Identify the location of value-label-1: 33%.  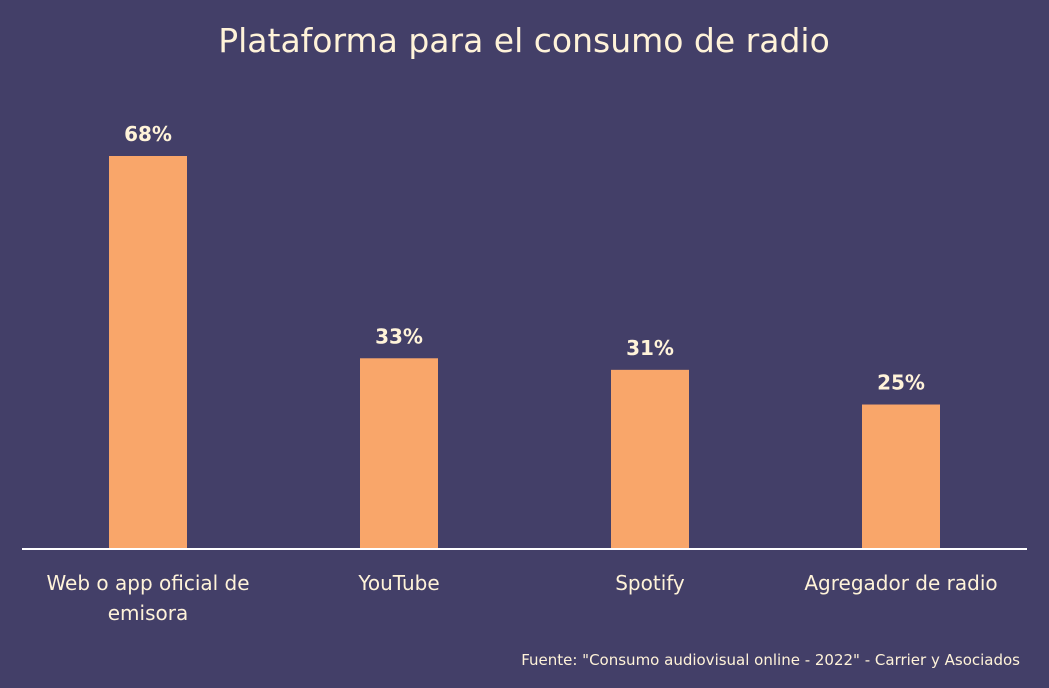
(399, 336).